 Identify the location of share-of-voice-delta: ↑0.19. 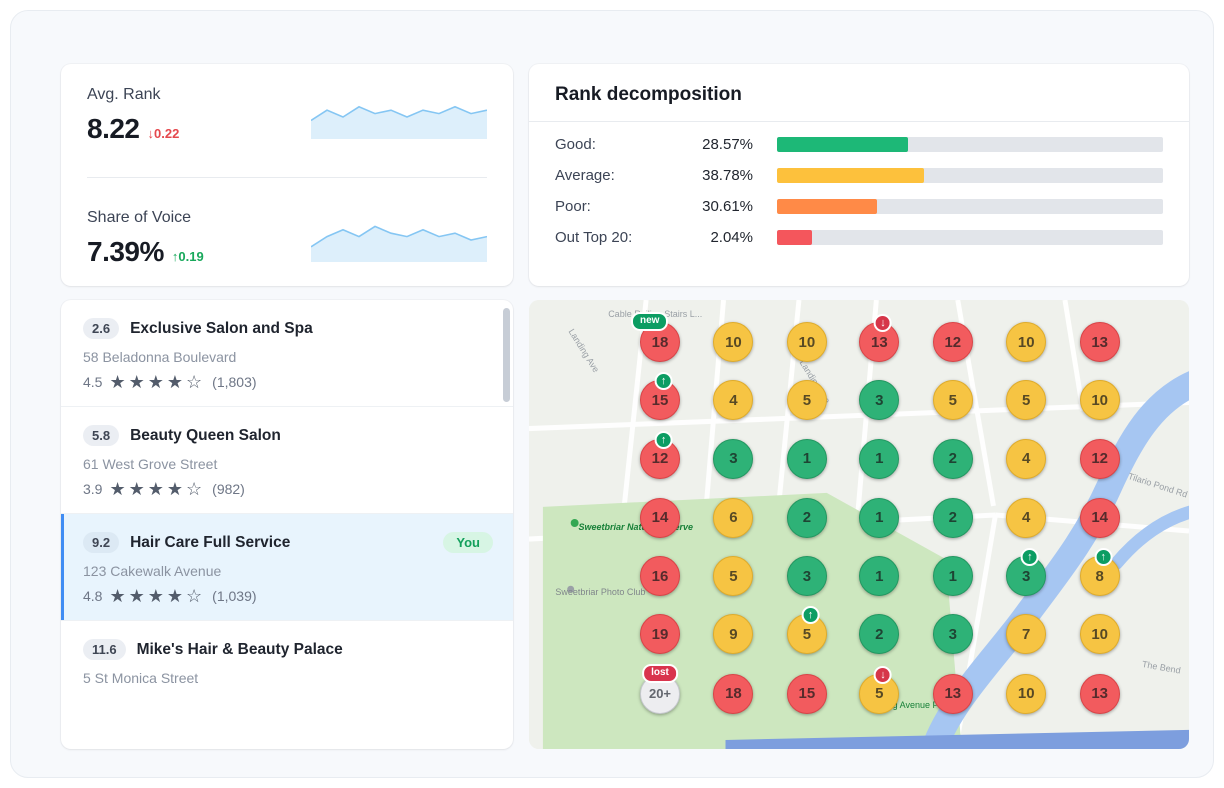
(187, 256).